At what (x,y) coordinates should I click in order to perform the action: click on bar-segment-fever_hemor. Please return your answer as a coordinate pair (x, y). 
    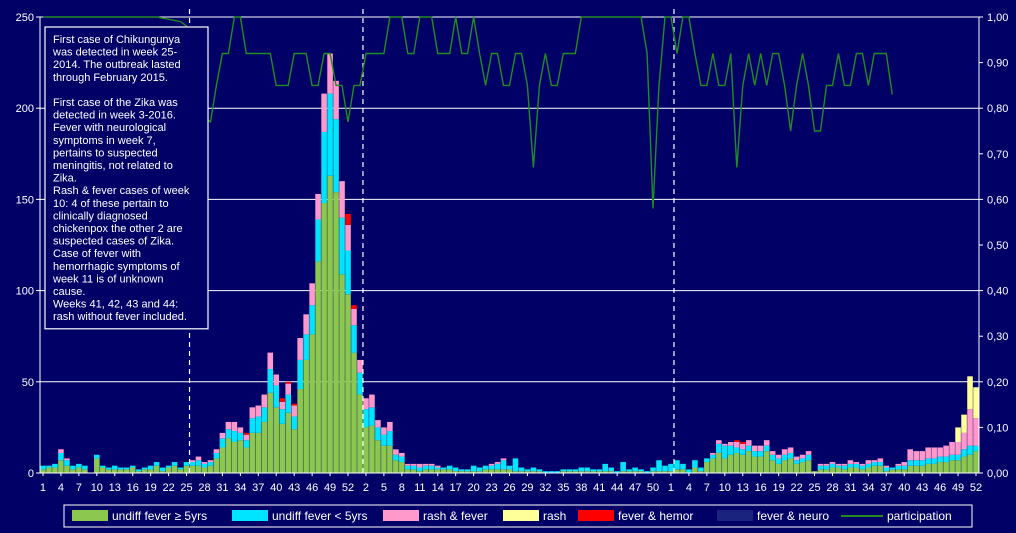
    Looking at the image, I should click on (354, 307).